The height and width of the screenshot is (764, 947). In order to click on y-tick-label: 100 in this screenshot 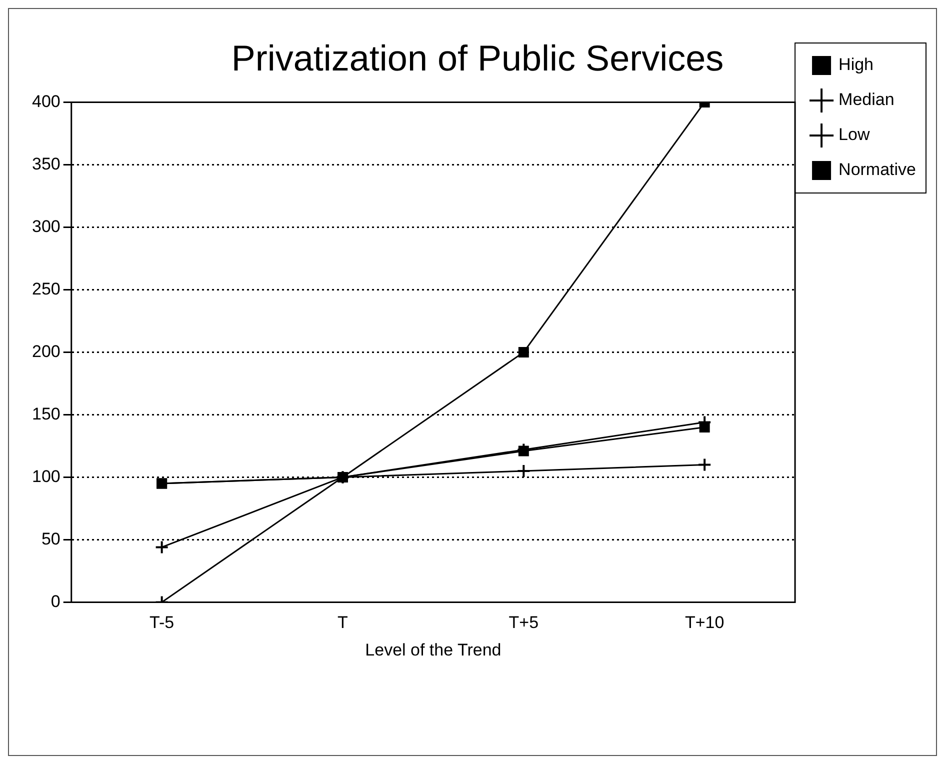, I will do `click(46, 476)`.